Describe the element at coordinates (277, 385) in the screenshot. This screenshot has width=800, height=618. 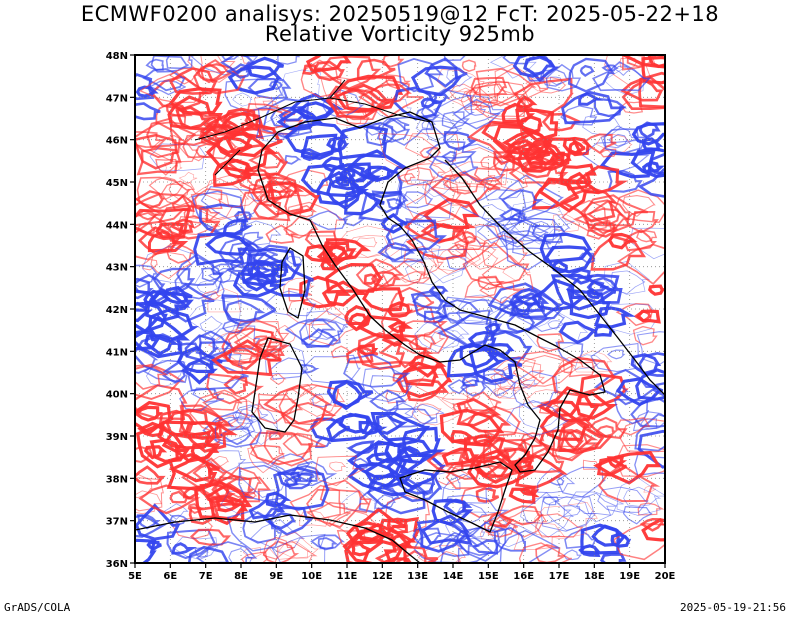
I see `sardinia-coastline` at that location.